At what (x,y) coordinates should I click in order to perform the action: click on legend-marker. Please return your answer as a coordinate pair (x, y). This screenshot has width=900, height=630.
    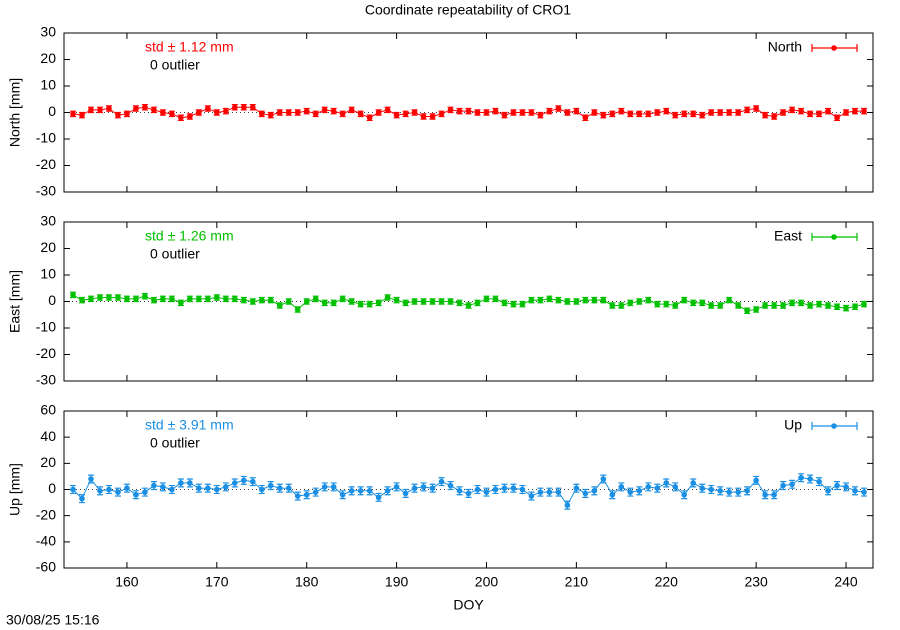
    Looking at the image, I should click on (834, 48).